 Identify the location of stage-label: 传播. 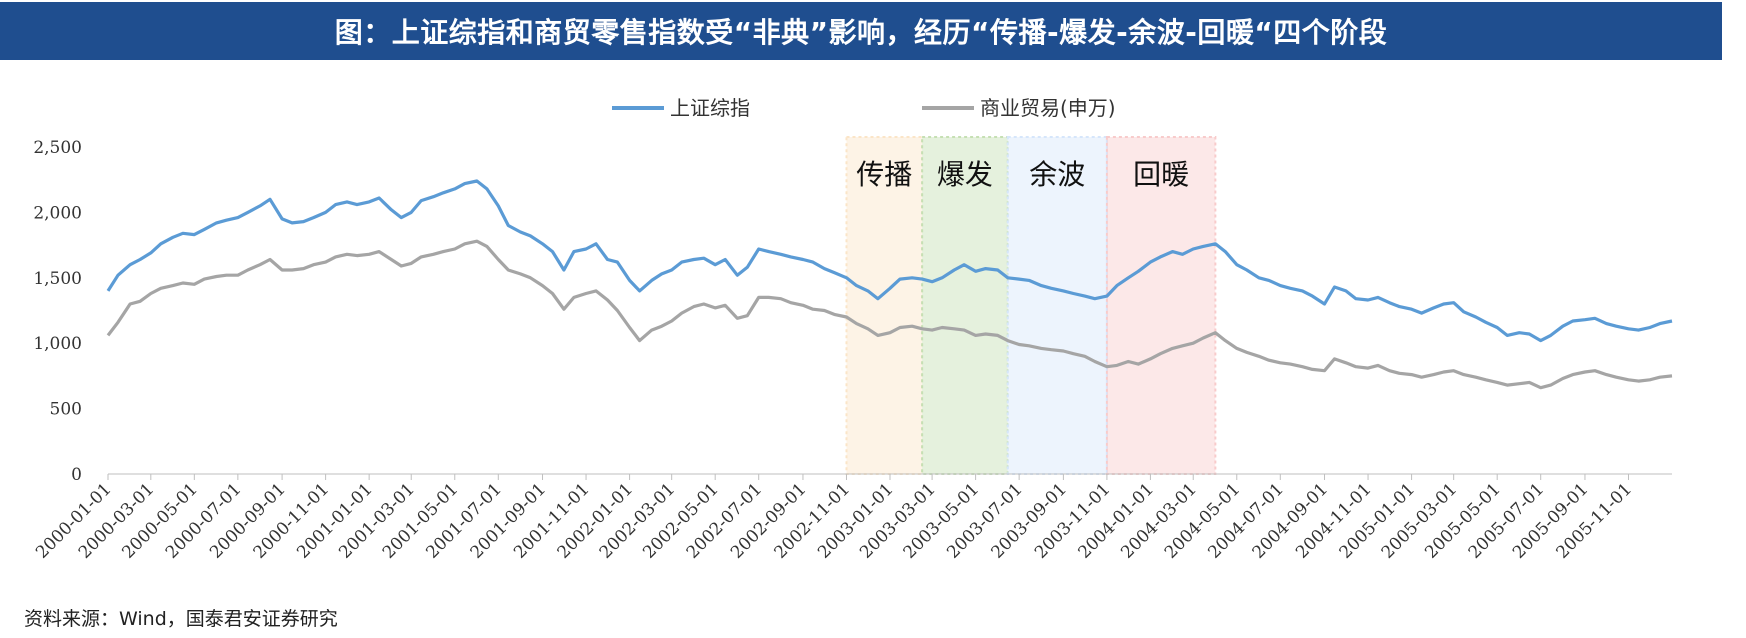
(884, 174).